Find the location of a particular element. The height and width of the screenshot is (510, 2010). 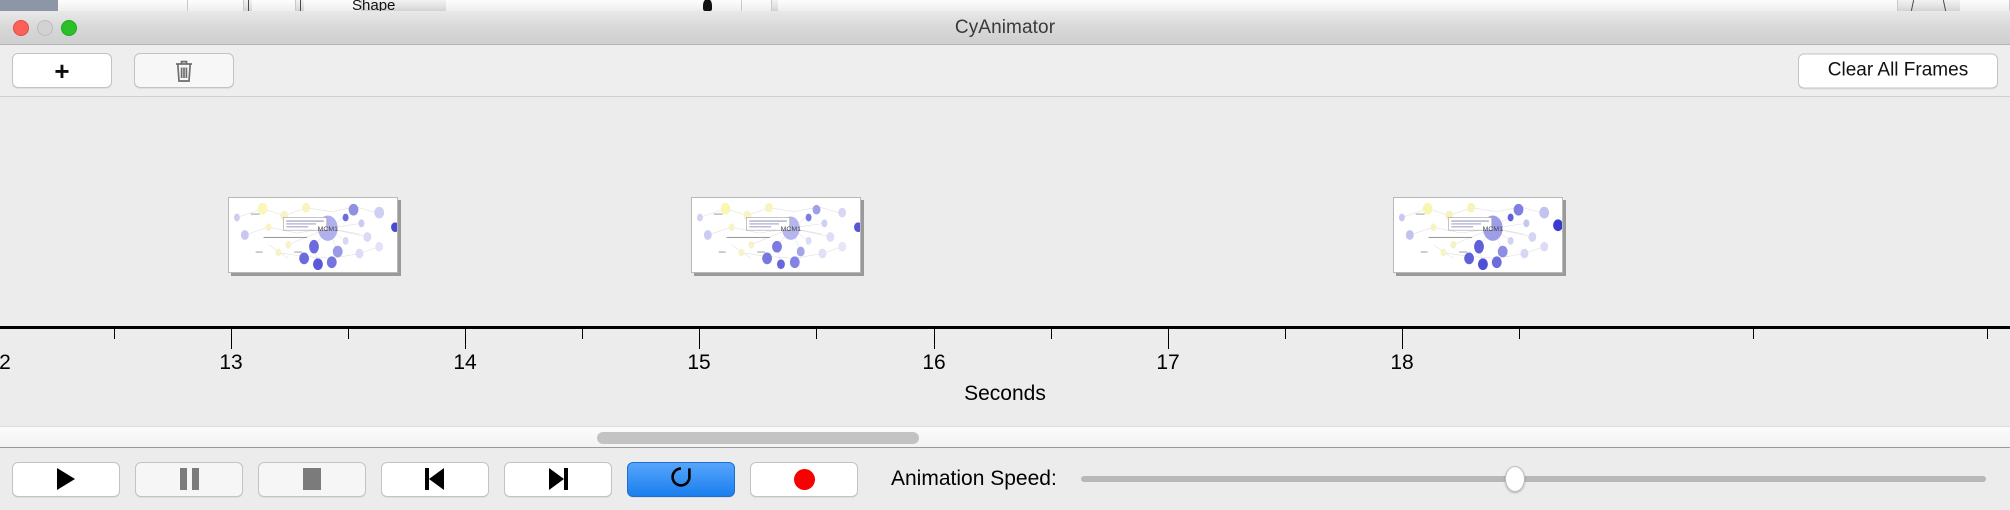

clear-all-frames-label: Clear All Frames is located at coordinates (1898, 70).